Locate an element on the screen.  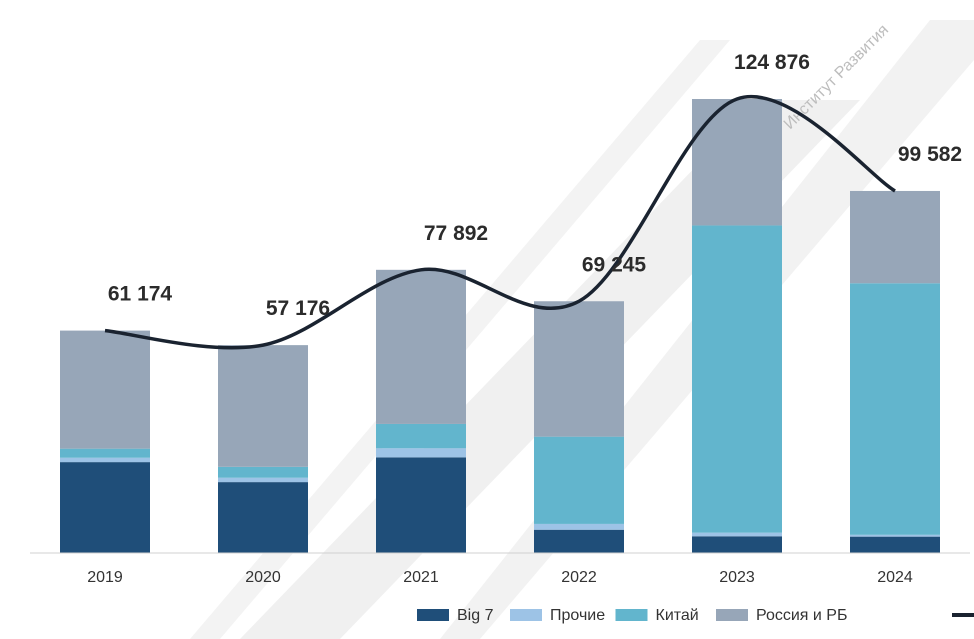
total-label-2019: 61 174 is located at coordinates (140, 294).